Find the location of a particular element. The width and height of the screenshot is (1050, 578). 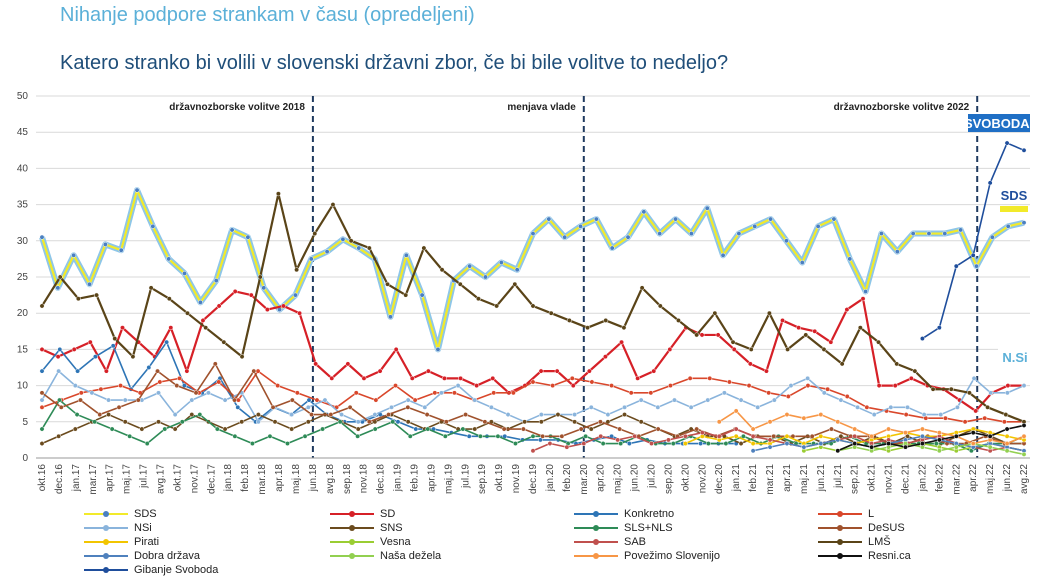

x-tick-label: mar.22 is located at coordinates (956, 479).